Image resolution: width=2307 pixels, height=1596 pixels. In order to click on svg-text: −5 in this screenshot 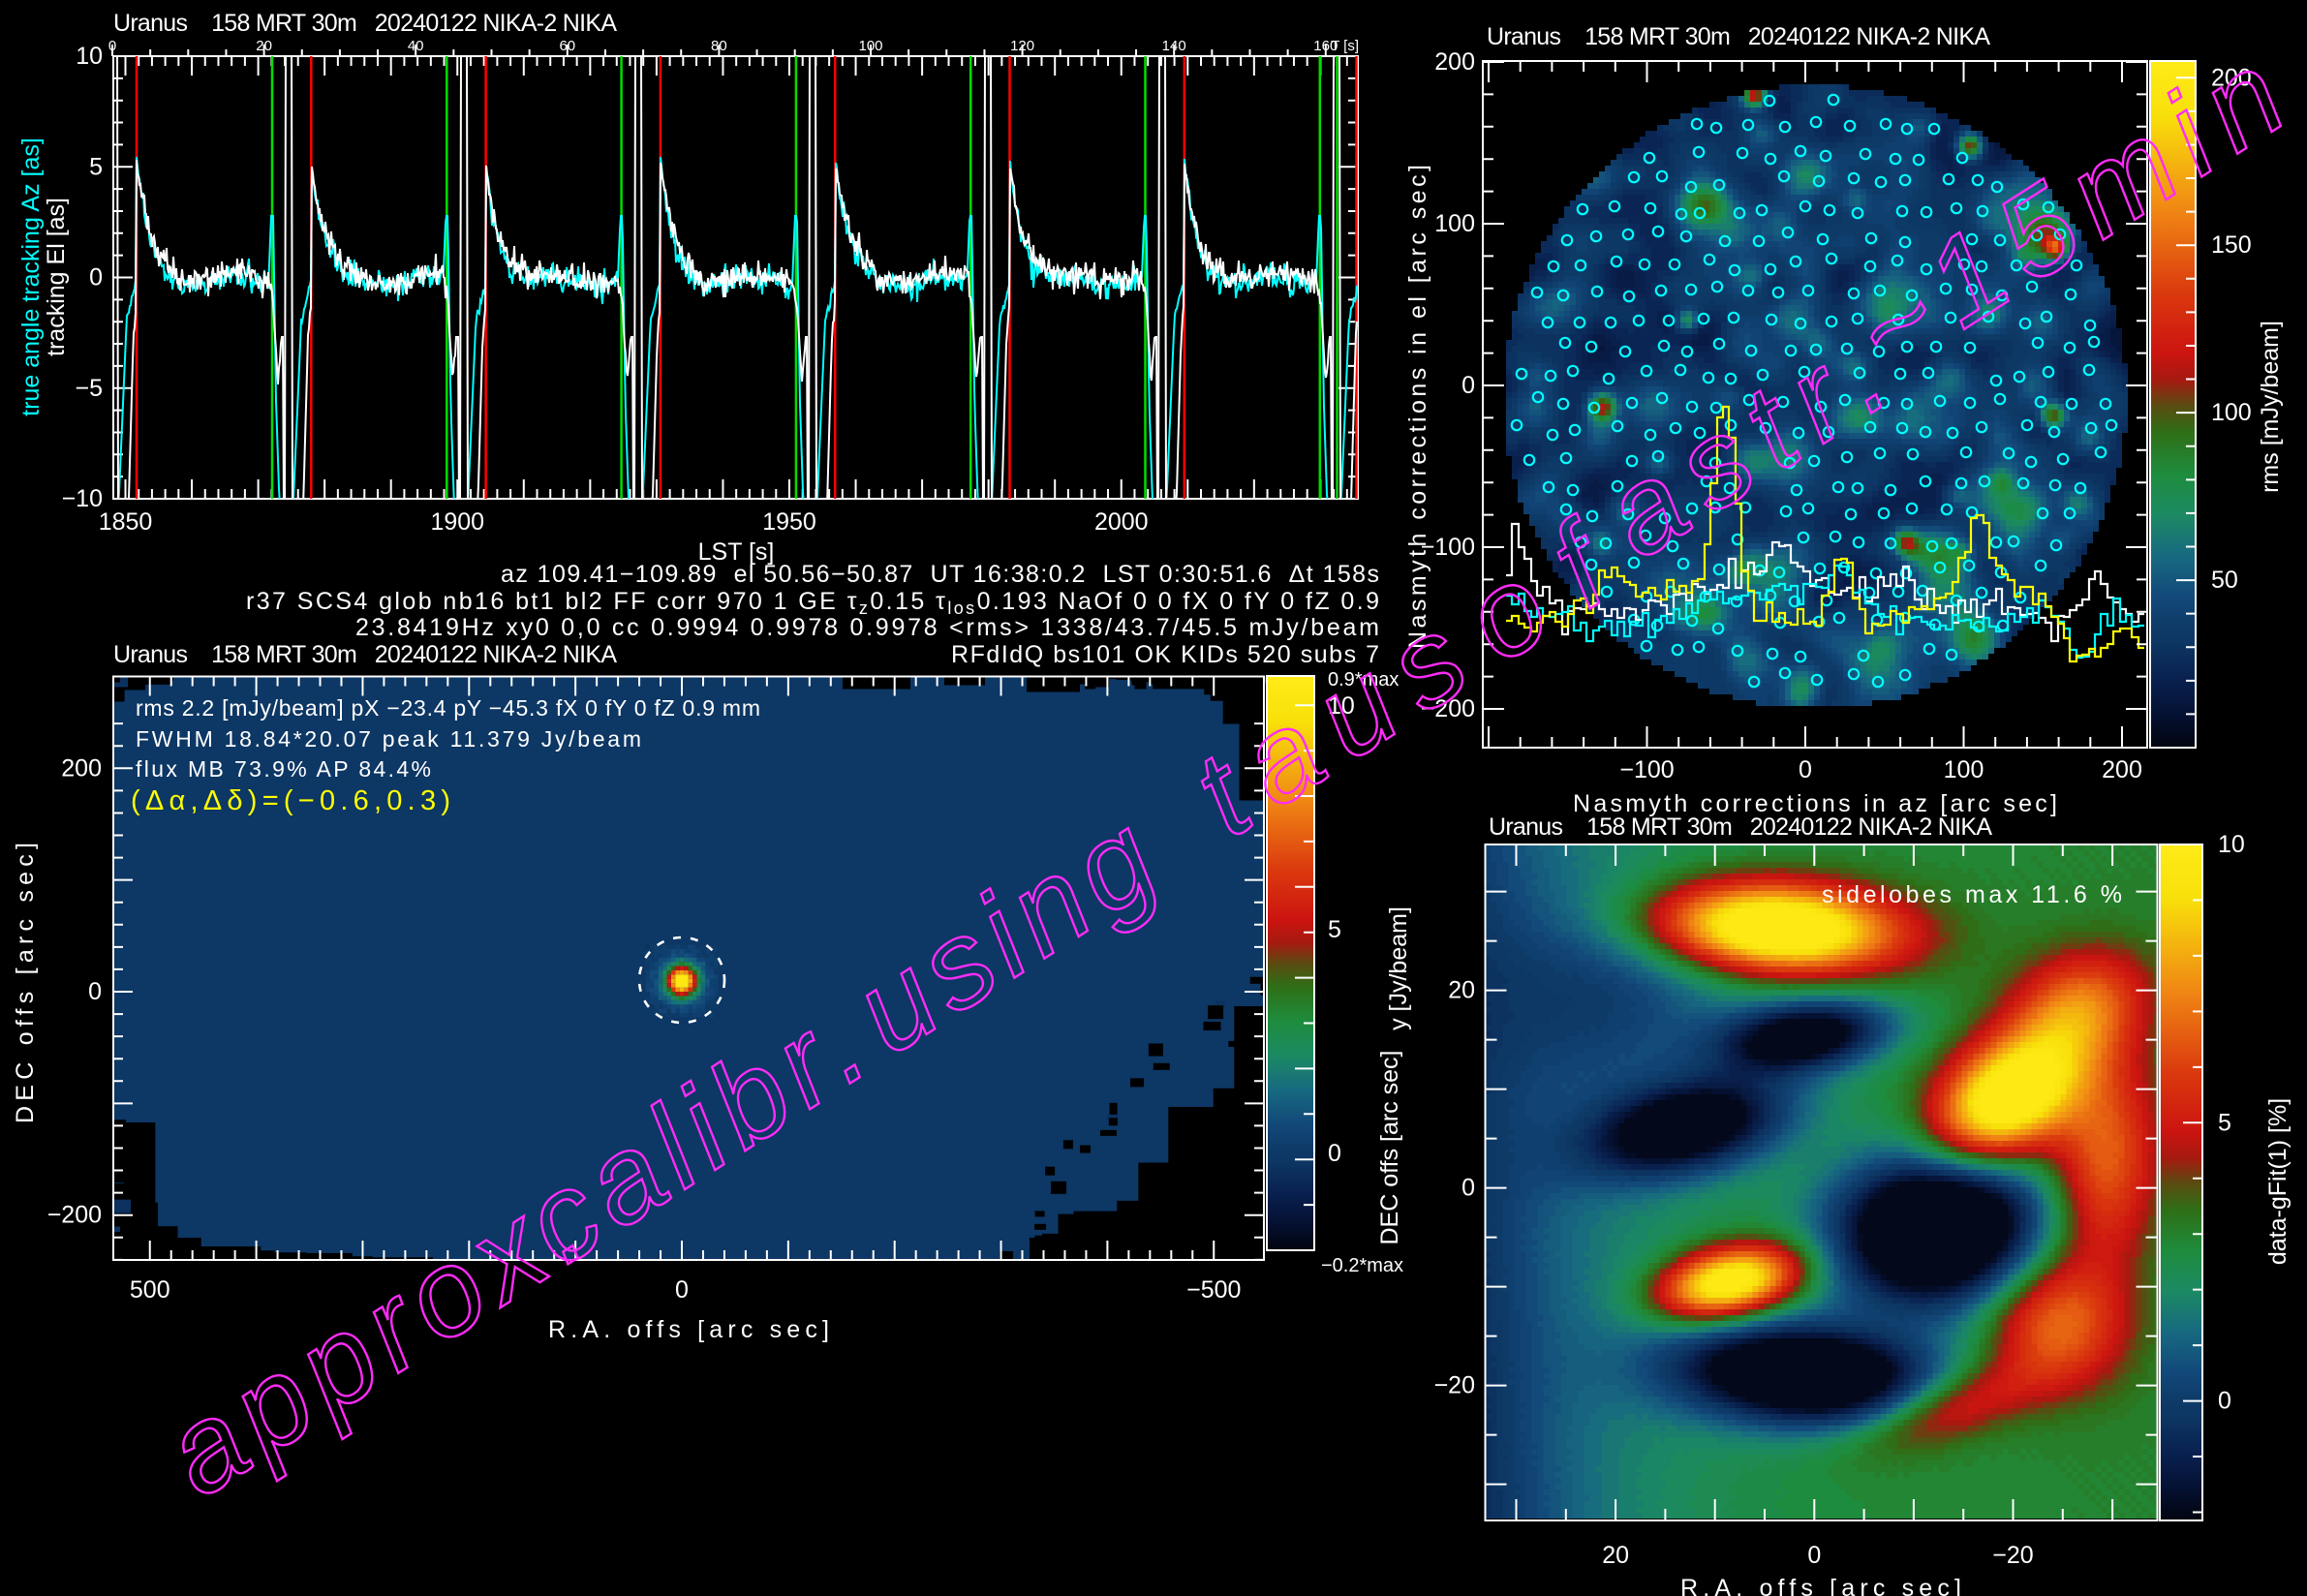, I will do `click(89, 388)`.